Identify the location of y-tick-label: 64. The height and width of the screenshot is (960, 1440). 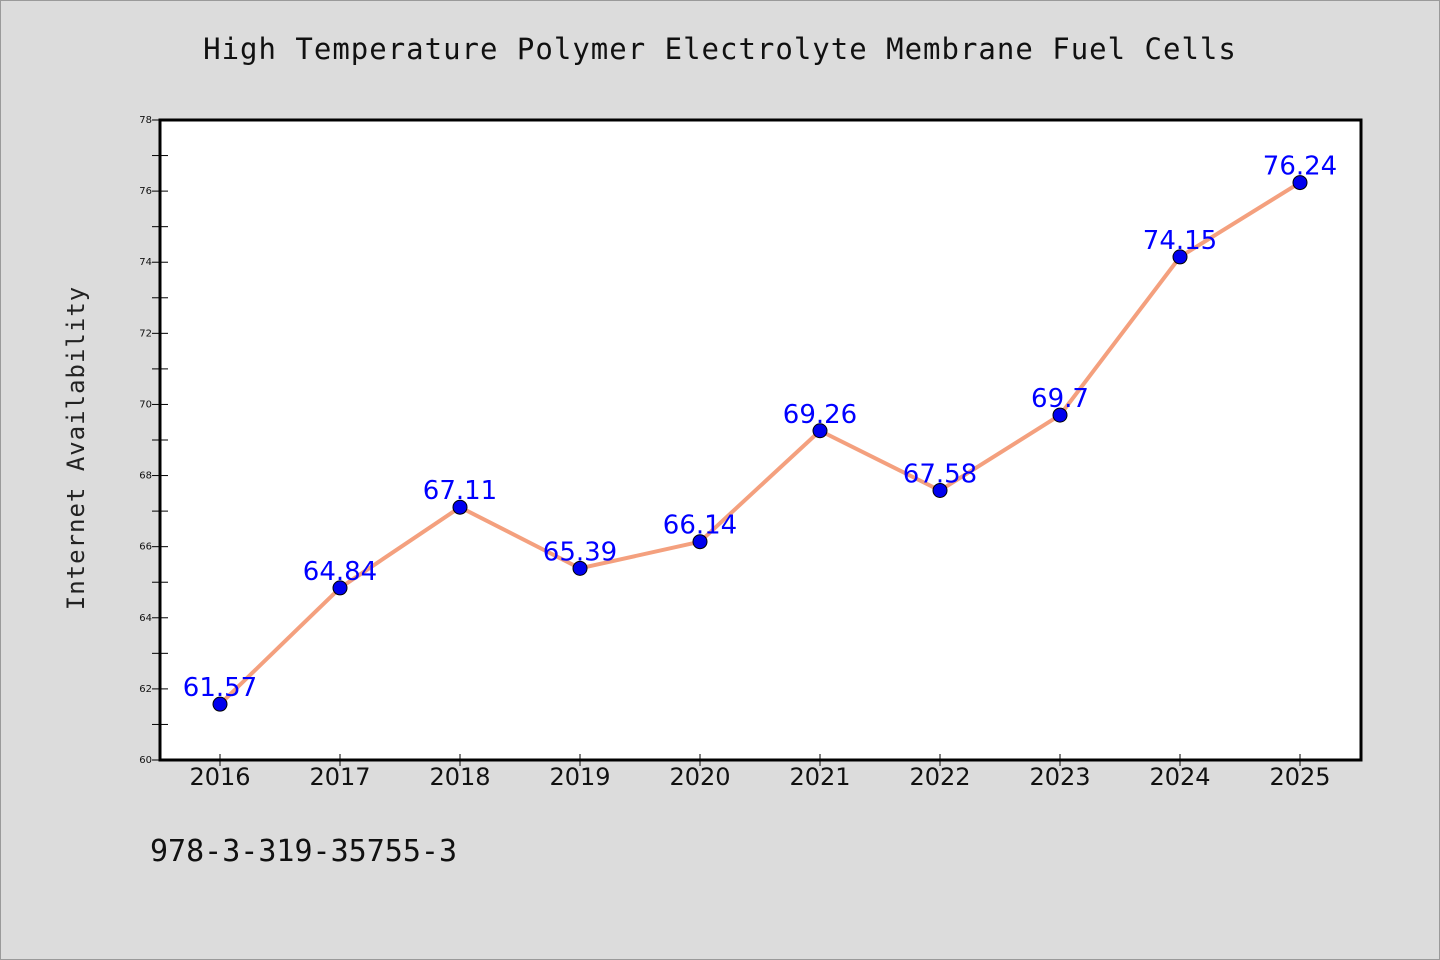
(145, 618).